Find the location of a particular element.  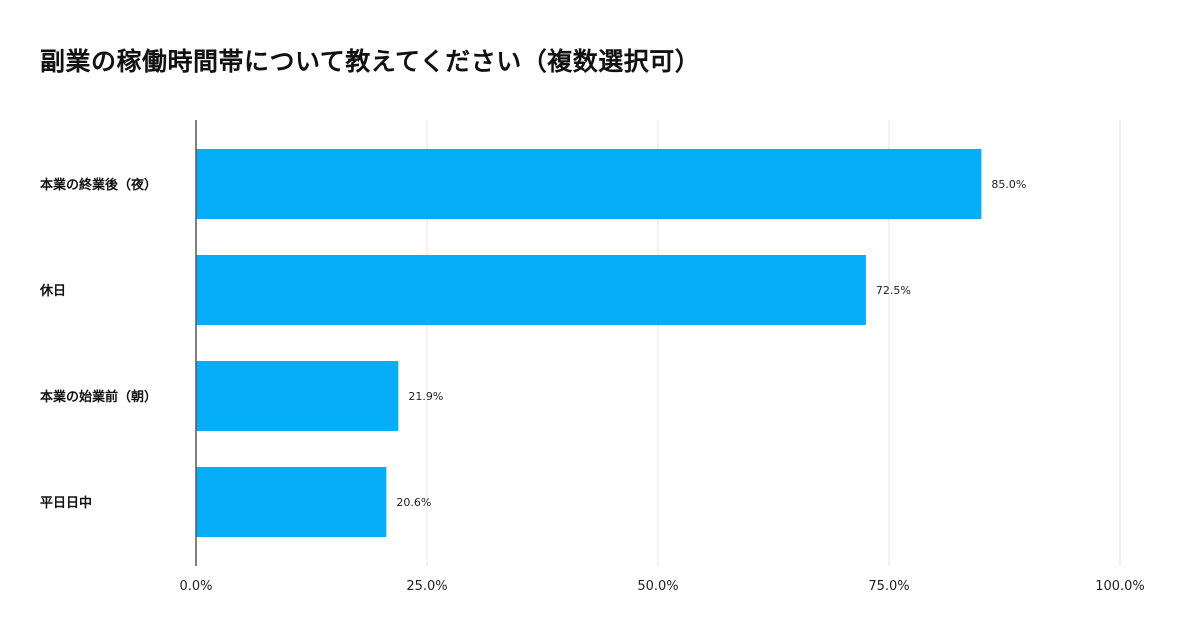

category-label: 本業の終業後（夜） is located at coordinates (98, 185).